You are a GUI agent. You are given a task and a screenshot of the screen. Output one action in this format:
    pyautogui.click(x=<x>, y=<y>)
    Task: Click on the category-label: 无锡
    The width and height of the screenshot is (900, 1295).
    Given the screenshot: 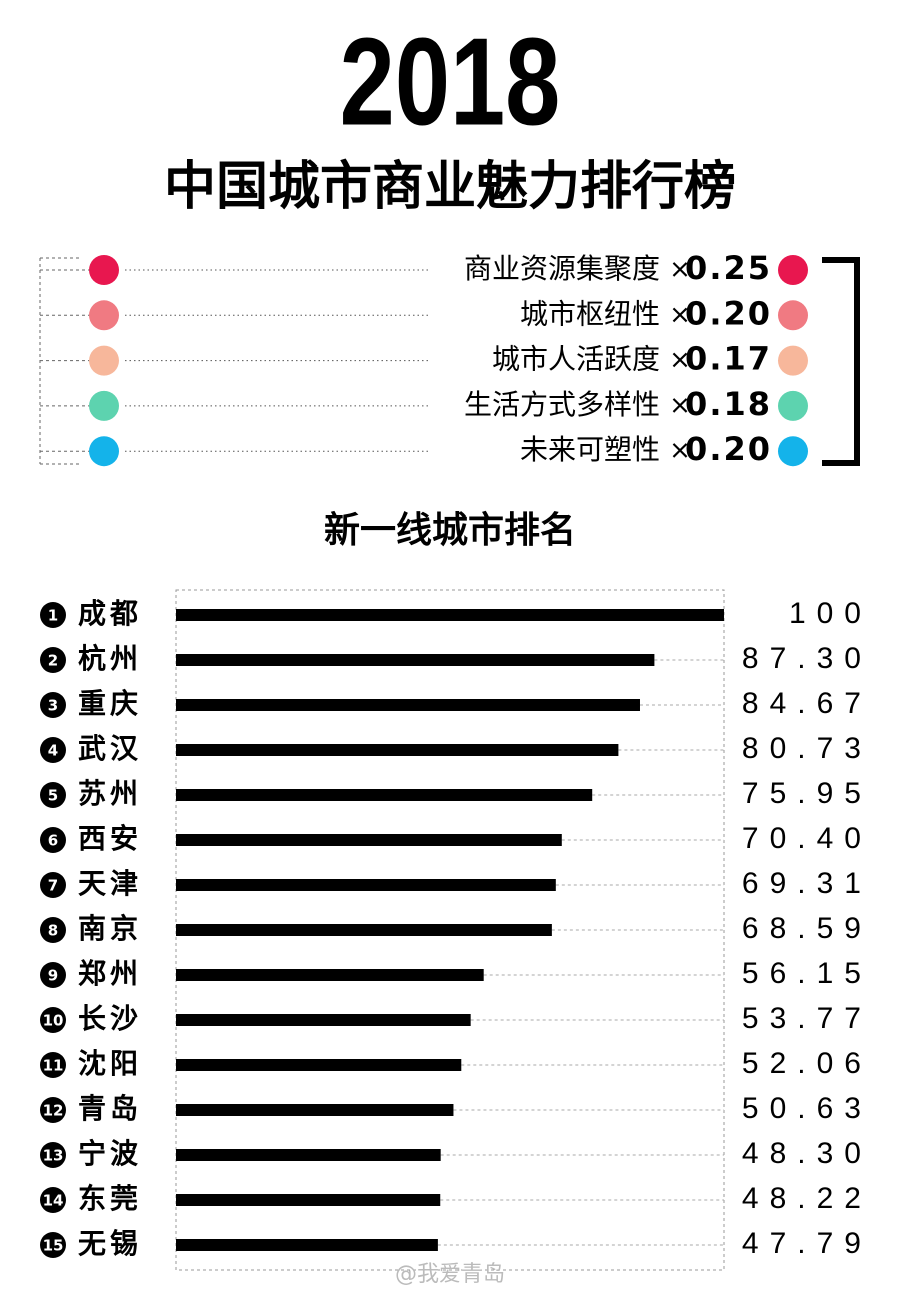 What is the action you would take?
    pyautogui.click(x=110, y=1243)
    